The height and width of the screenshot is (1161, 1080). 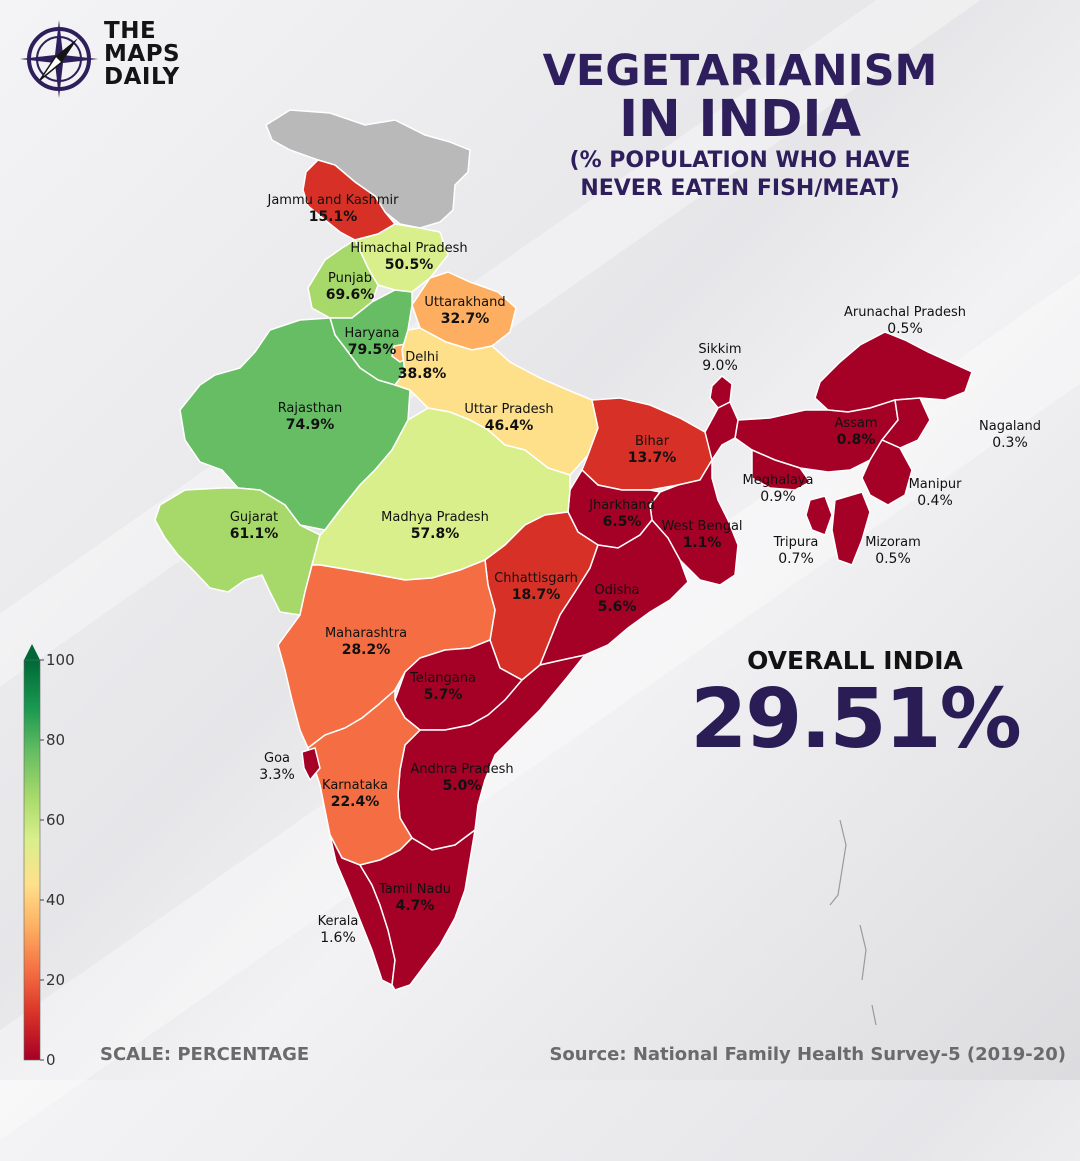 What do you see at coordinates (856, 440) in the screenshot?
I see `region-value-assam: 0.8%` at bounding box center [856, 440].